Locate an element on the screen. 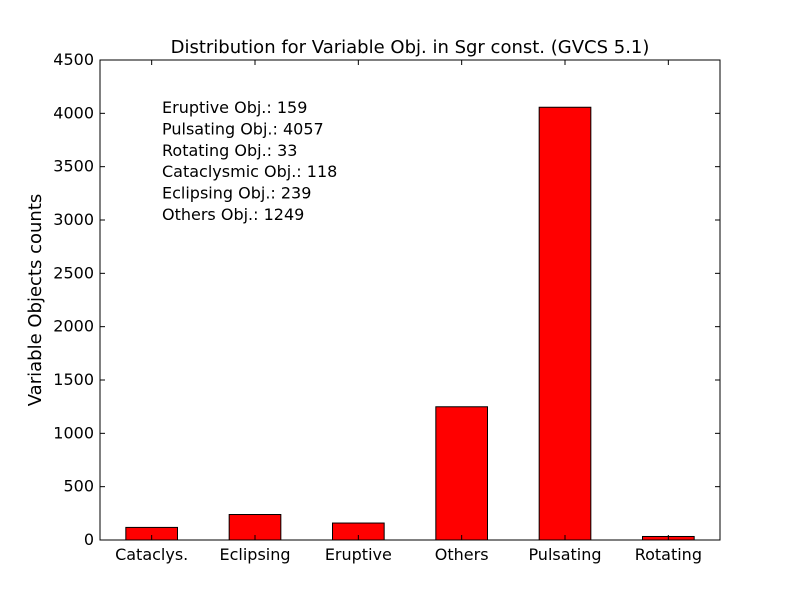  y-tick-label: 4000 is located at coordinates (73, 112).